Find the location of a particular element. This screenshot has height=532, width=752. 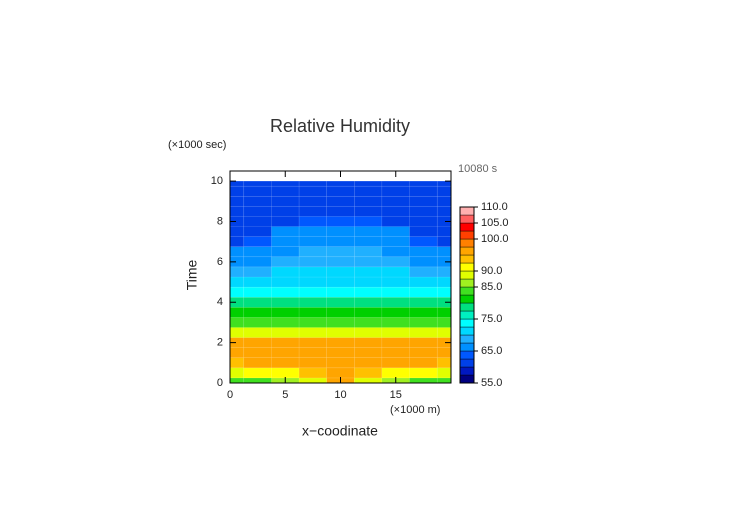

x-tick-label: 0 is located at coordinates (230, 395).